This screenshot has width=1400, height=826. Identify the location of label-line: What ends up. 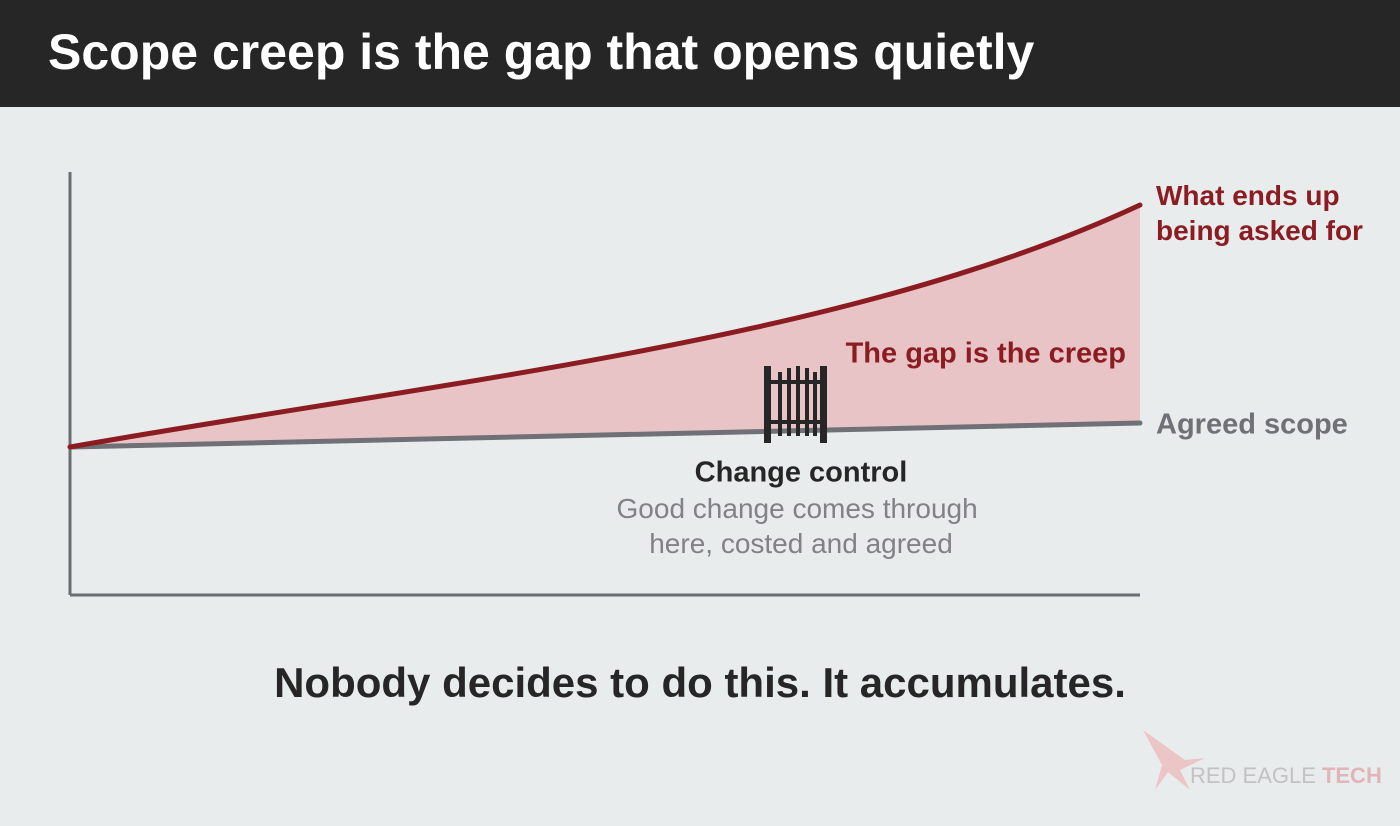
(1248, 195).